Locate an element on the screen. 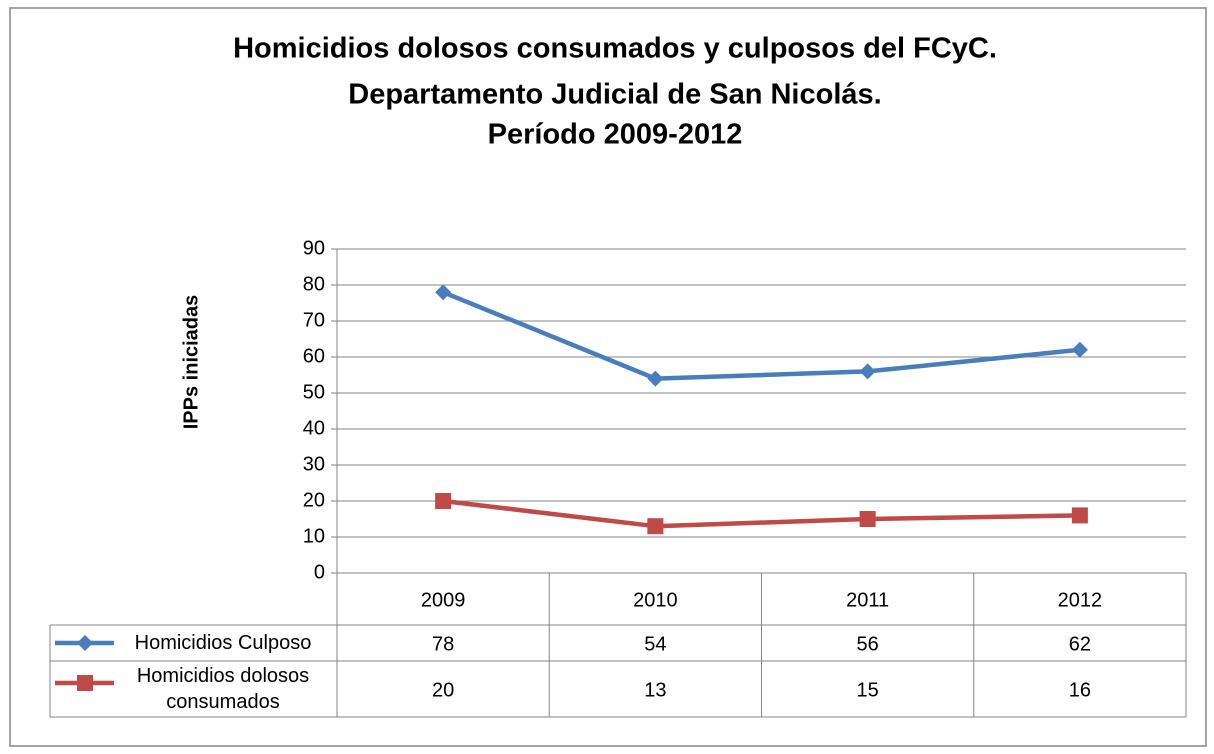 Image resolution: width=1214 pixels, height=754 pixels. y-tick-label: 20 is located at coordinates (314, 500).